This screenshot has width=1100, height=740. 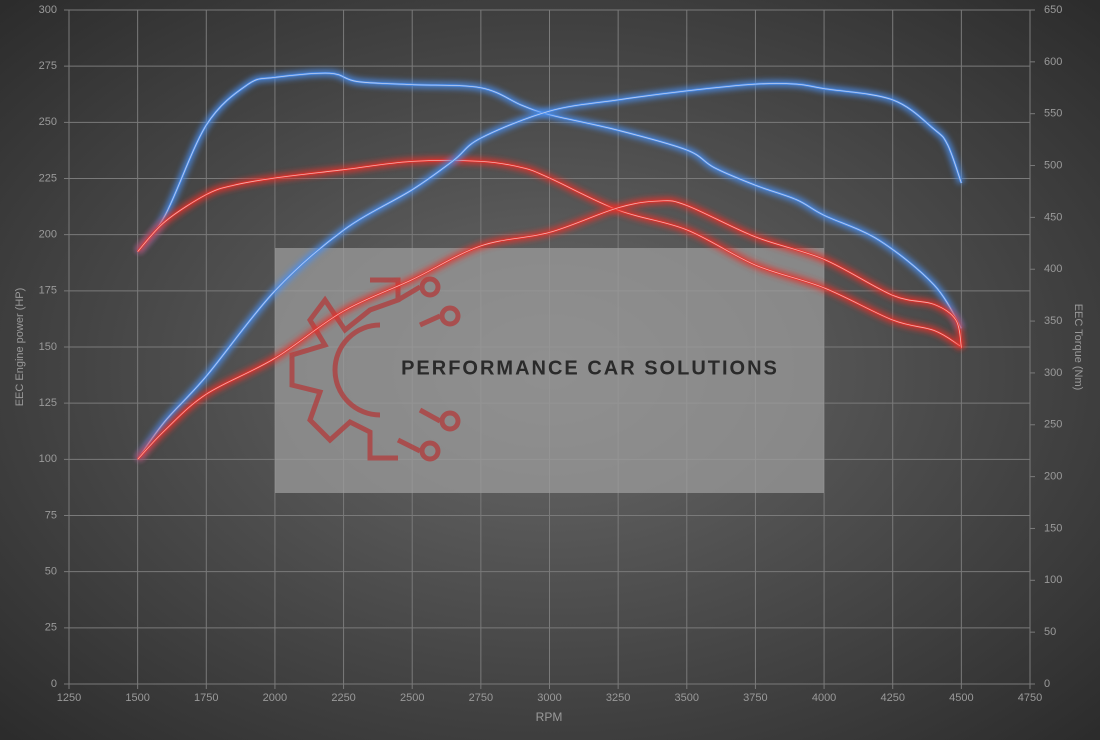 What do you see at coordinates (1053, 580) in the screenshot?
I see `y2-tick-label: 100` at bounding box center [1053, 580].